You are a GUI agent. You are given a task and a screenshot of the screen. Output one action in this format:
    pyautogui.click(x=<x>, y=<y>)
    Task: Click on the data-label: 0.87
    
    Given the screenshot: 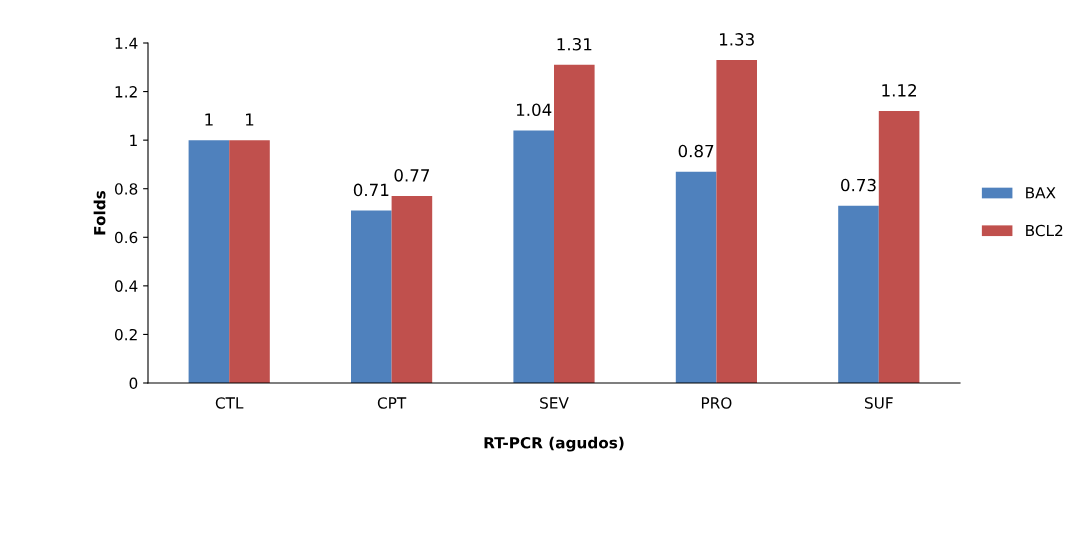 What is the action you would take?
    pyautogui.click(x=696, y=151)
    